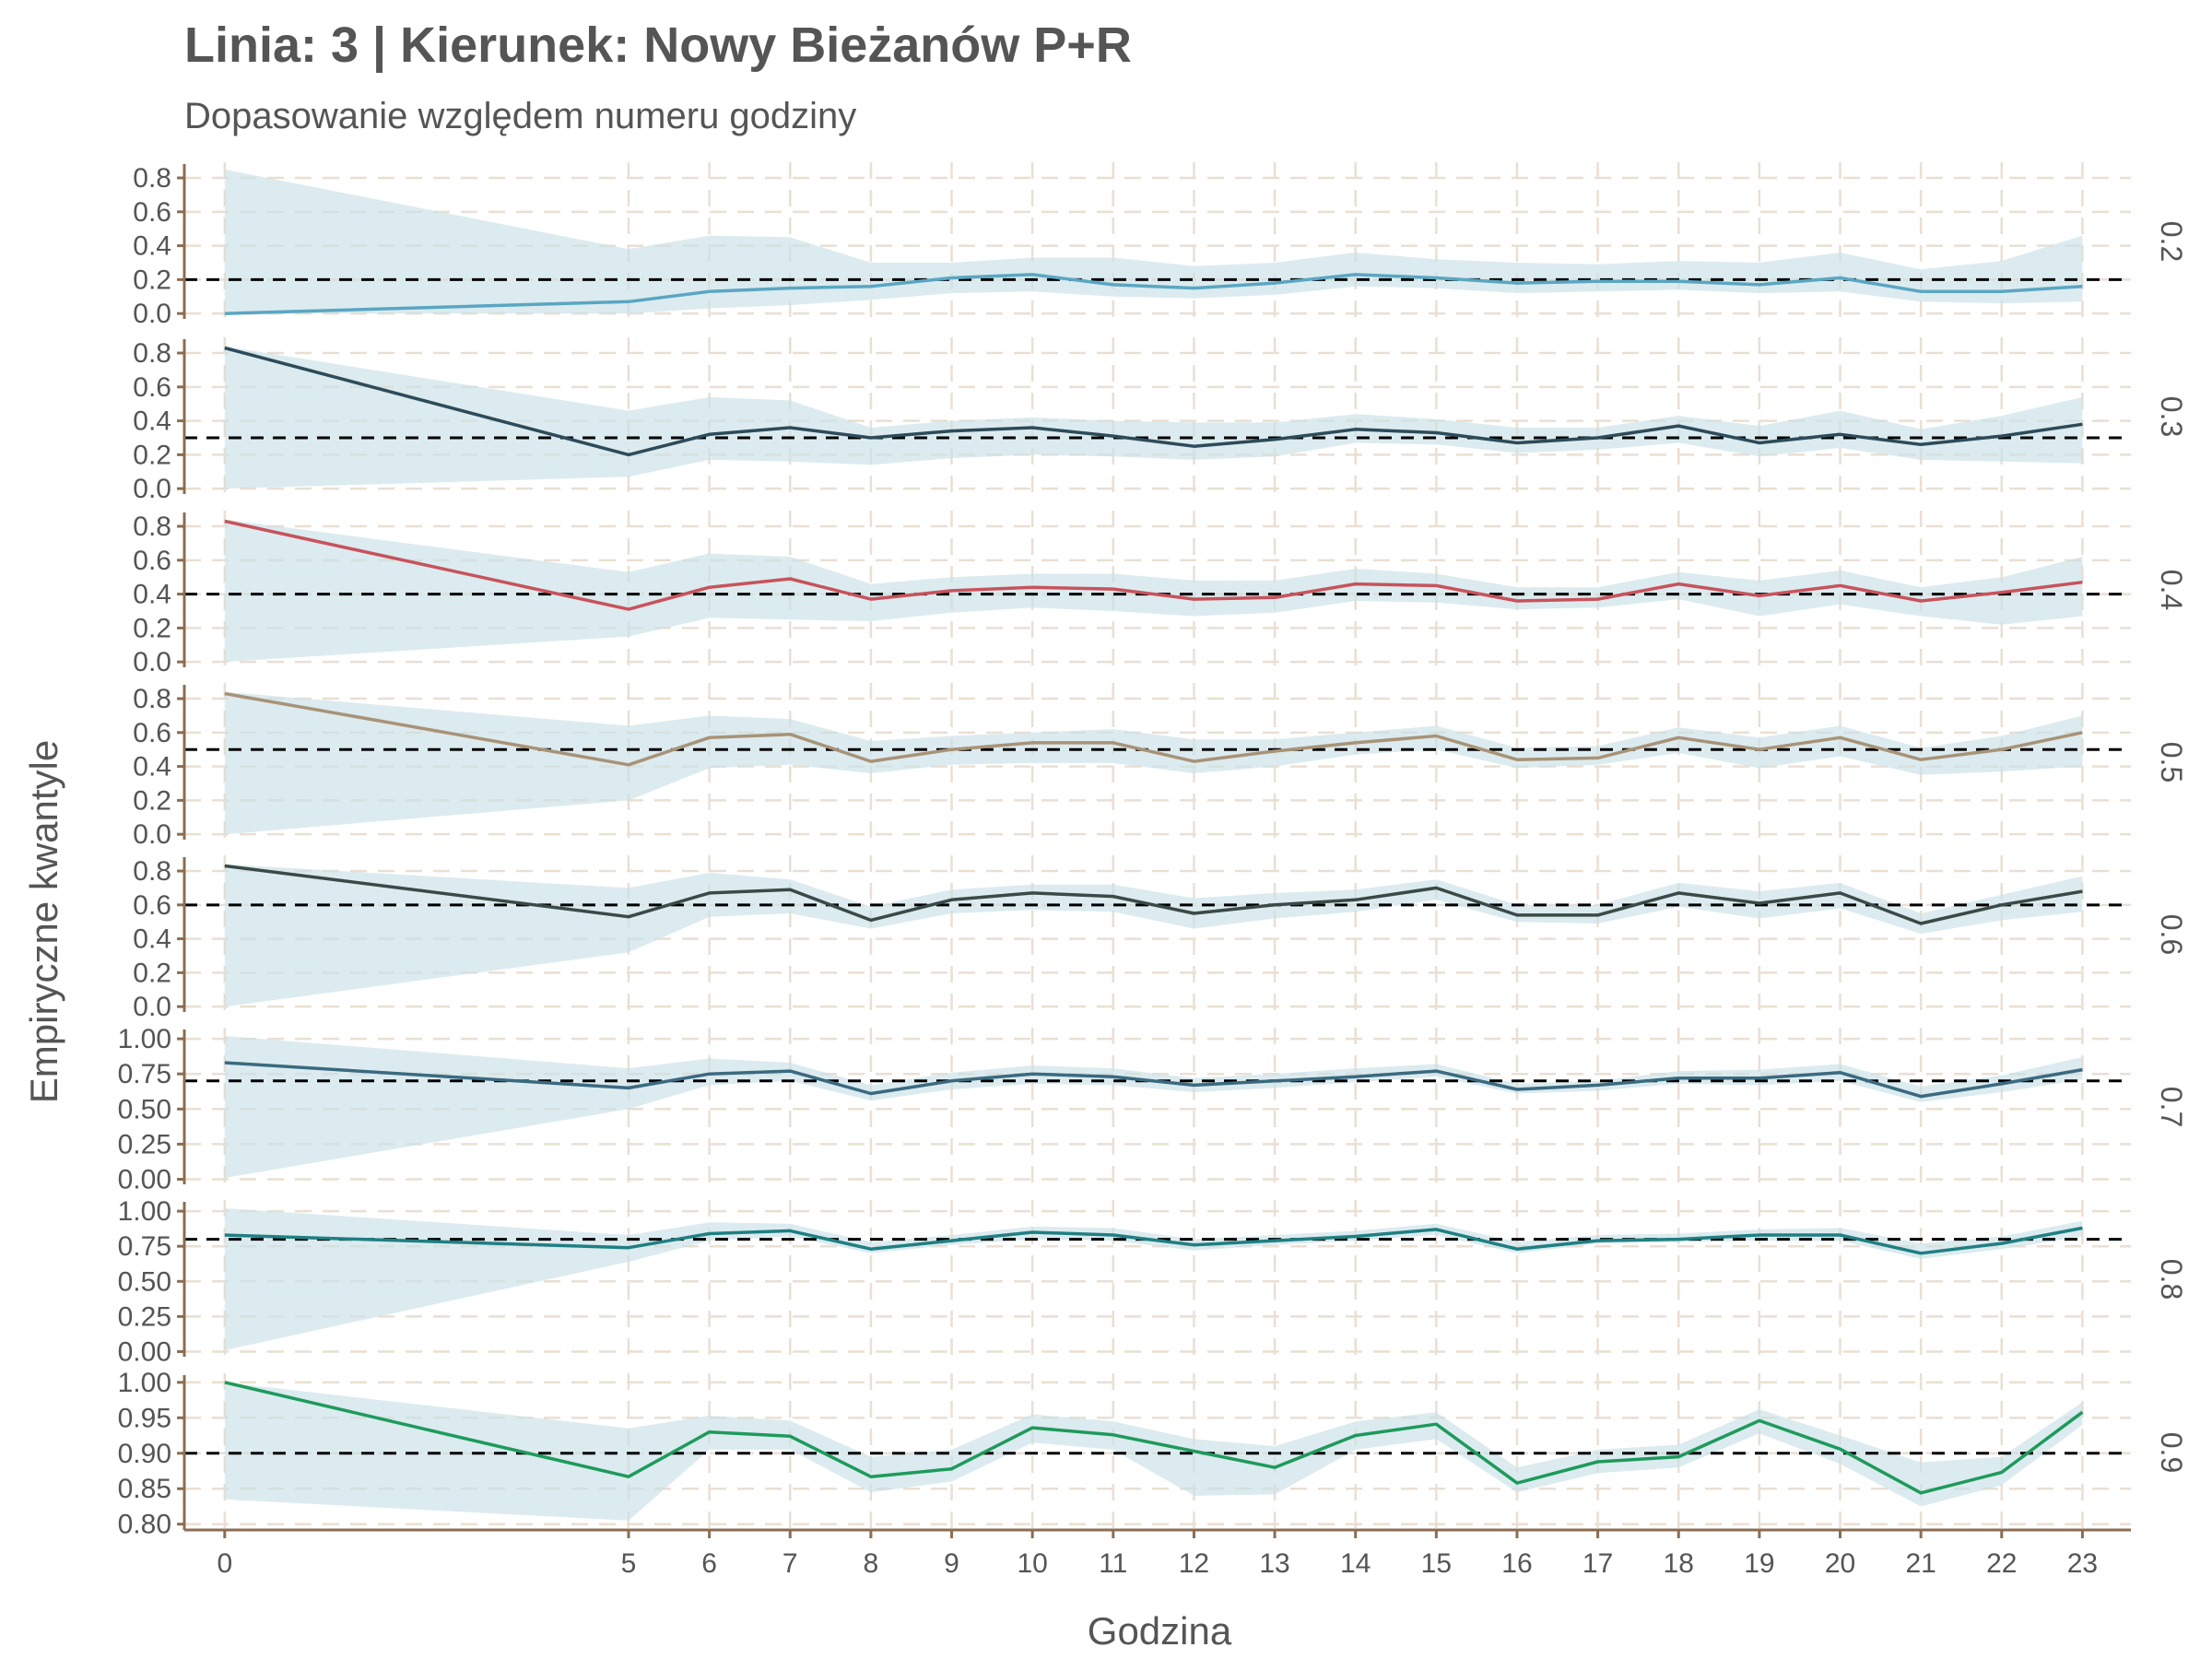  I want to click on y-tick-label: 0.90, so click(144, 1454).